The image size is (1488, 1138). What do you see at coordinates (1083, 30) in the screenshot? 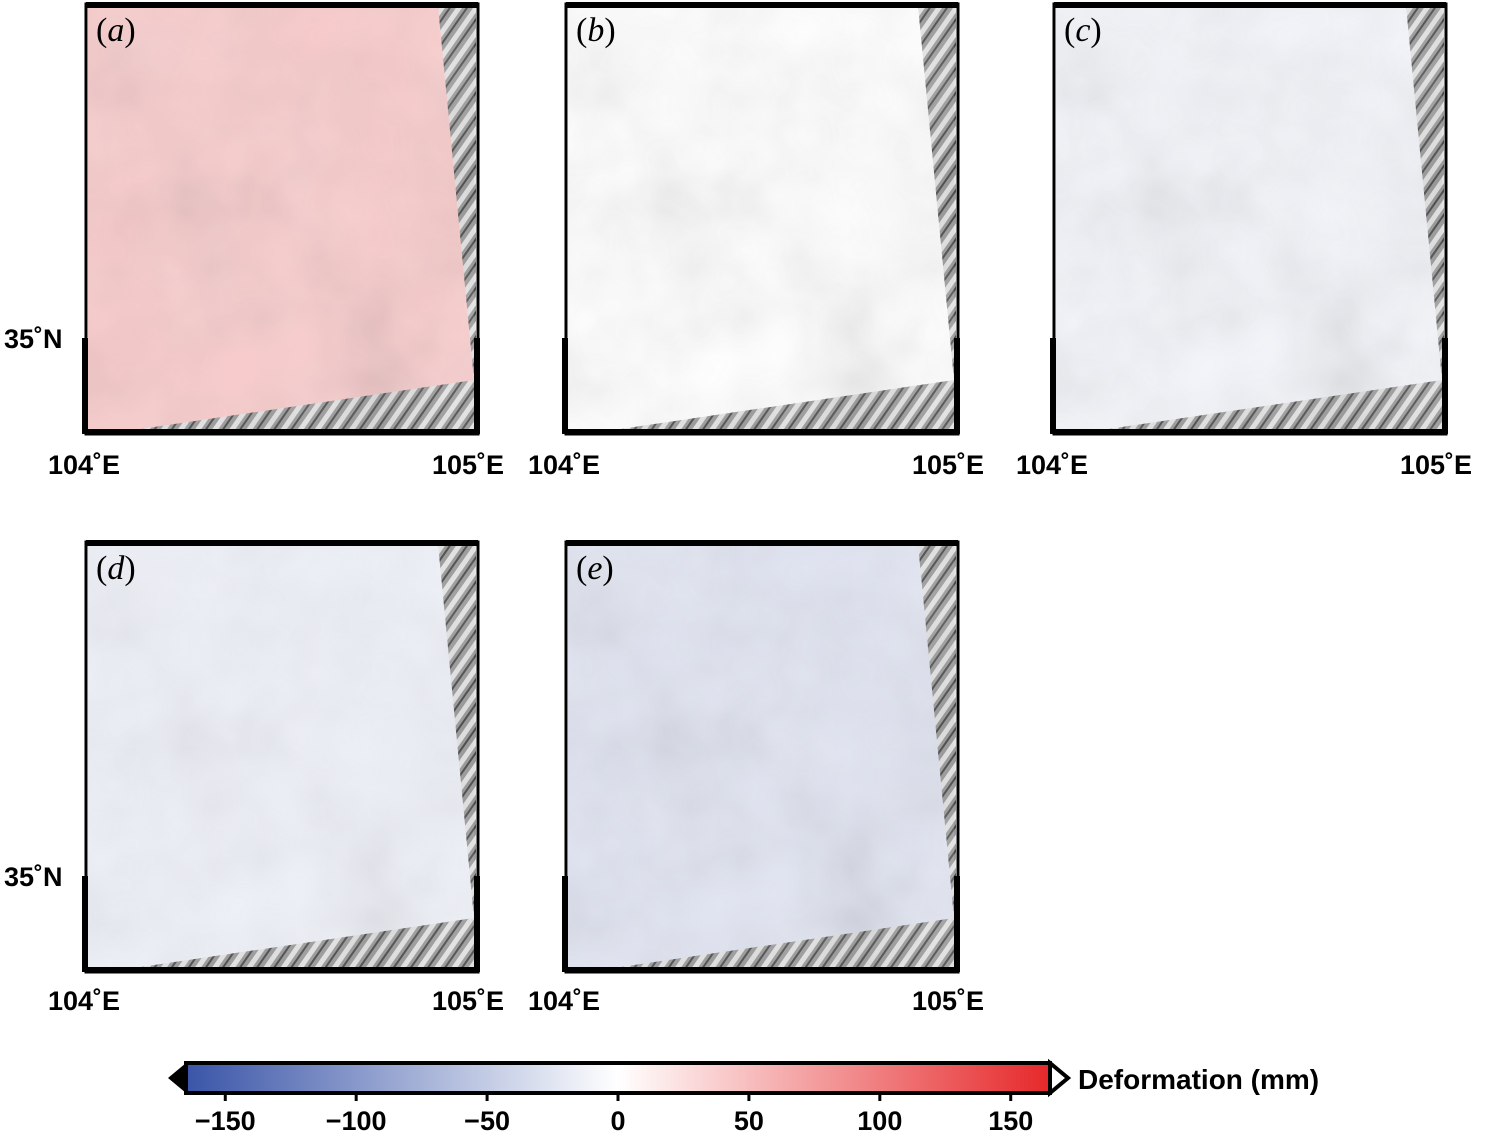
I see `panel-label-c: (c)` at bounding box center [1083, 30].